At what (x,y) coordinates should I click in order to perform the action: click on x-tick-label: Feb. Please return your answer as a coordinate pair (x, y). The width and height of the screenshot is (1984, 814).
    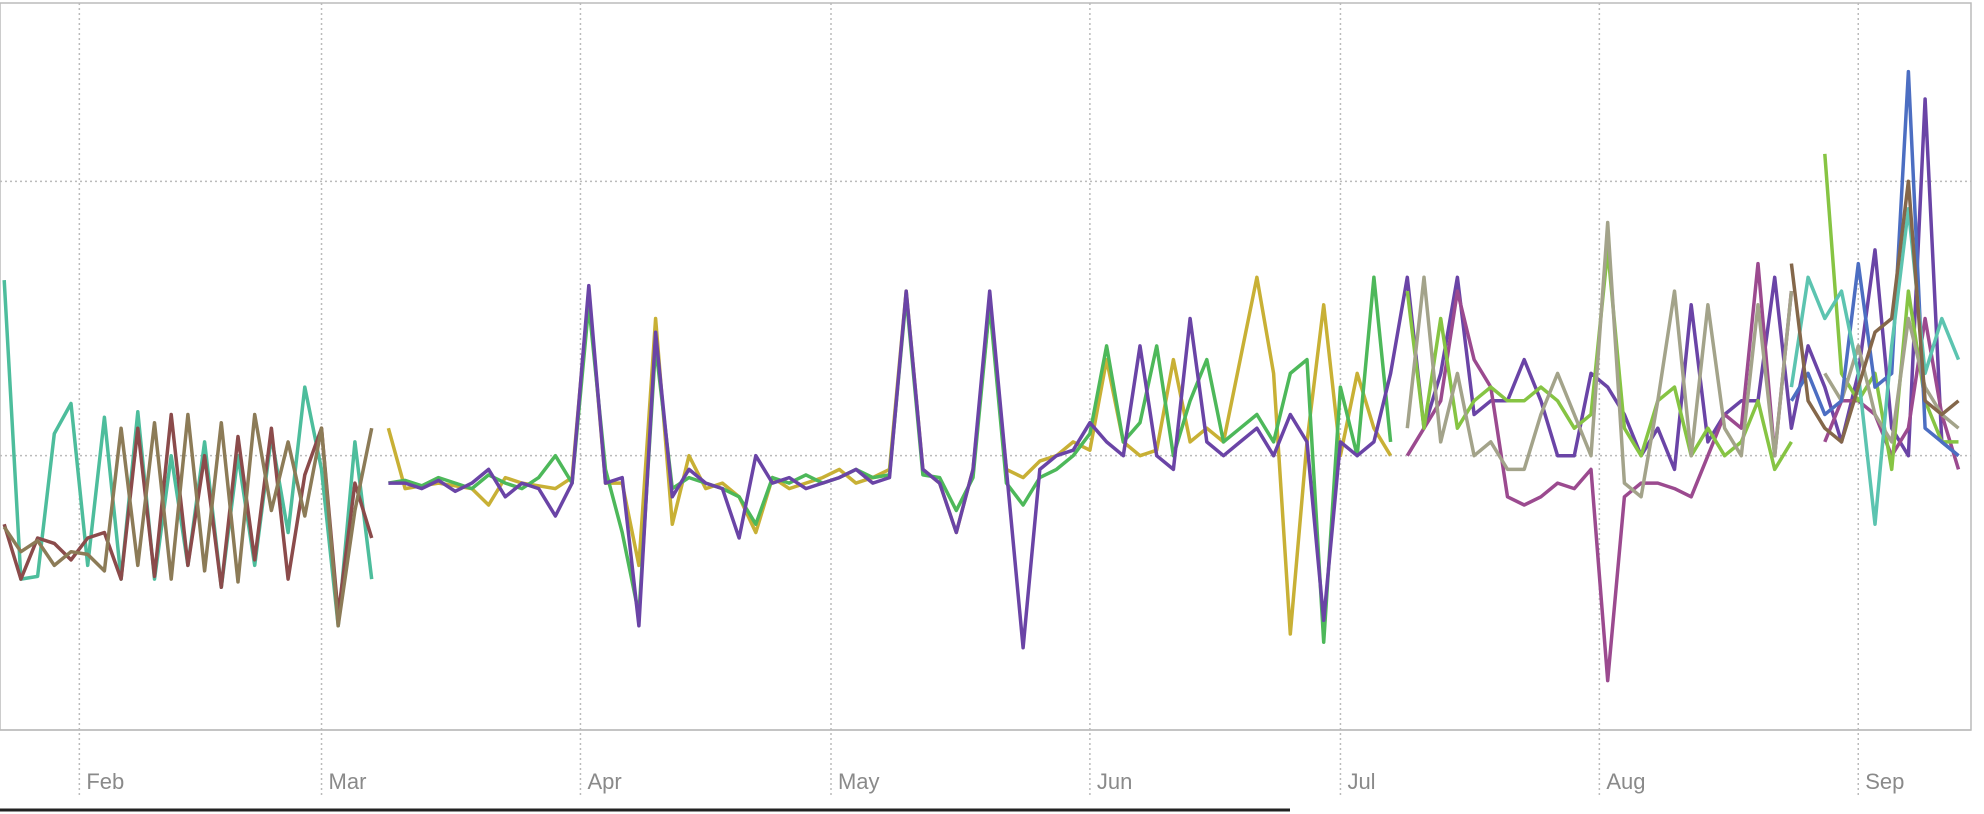
    Looking at the image, I should click on (105, 781).